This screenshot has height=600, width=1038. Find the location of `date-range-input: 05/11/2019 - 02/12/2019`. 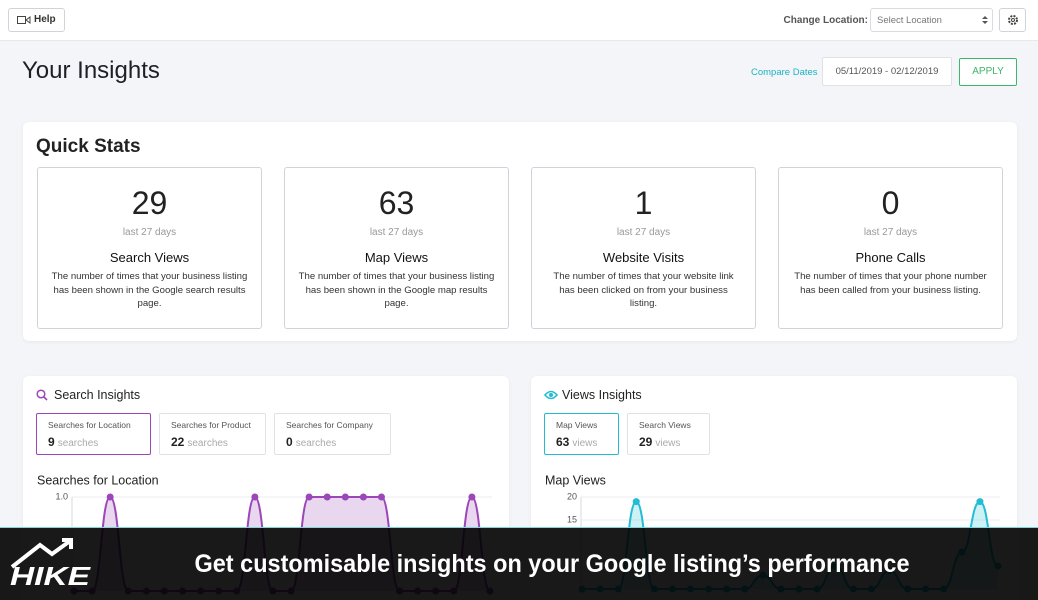

date-range-input: 05/11/2019 - 02/12/2019 is located at coordinates (887, 71).